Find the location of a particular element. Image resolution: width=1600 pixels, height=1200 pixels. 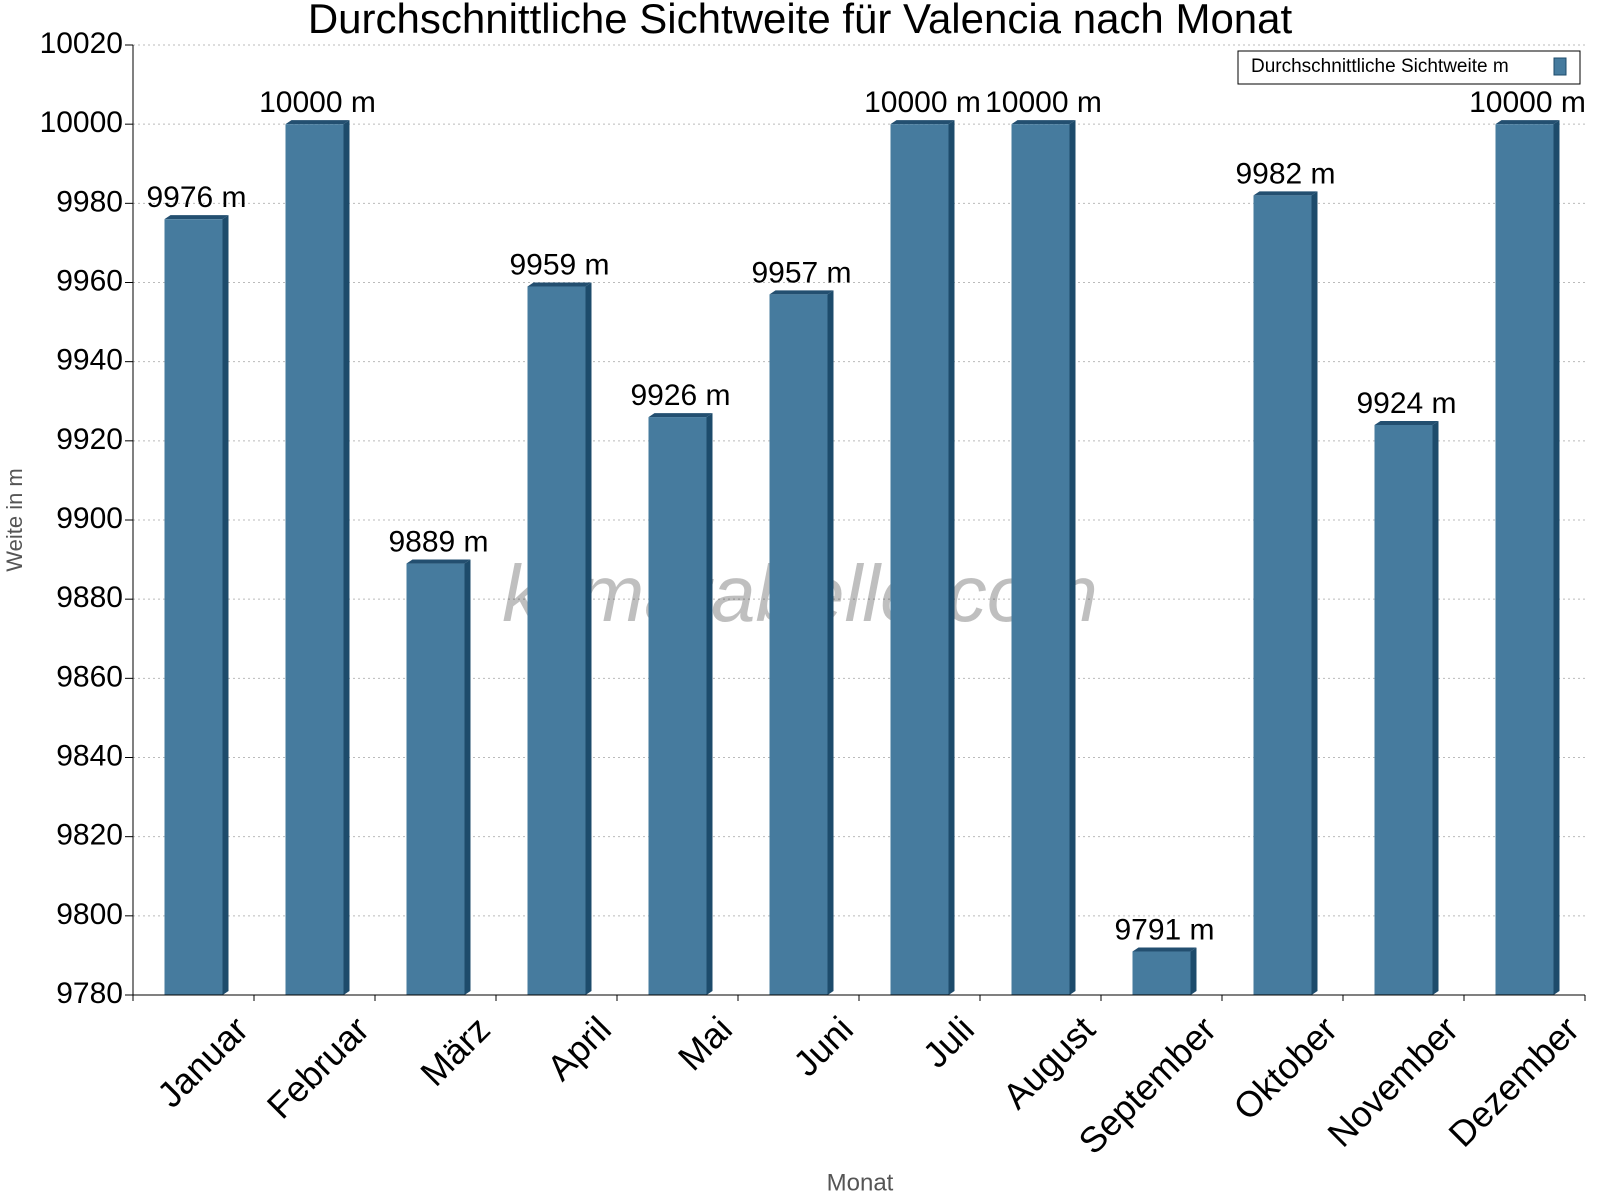

x-tick-label: März is located at coordinates (455, 1051).